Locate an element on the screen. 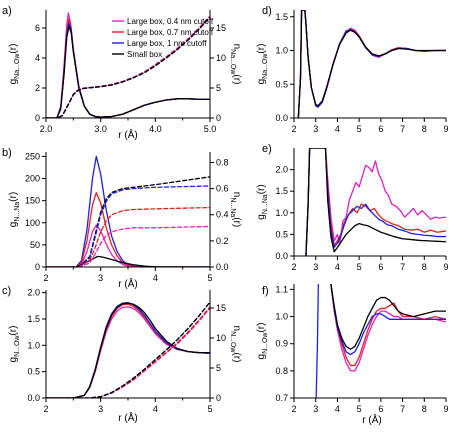 The width and height of the screenshot is (476, 438). y2-tick-label: 0.2 is located at coordinates (222, 241).